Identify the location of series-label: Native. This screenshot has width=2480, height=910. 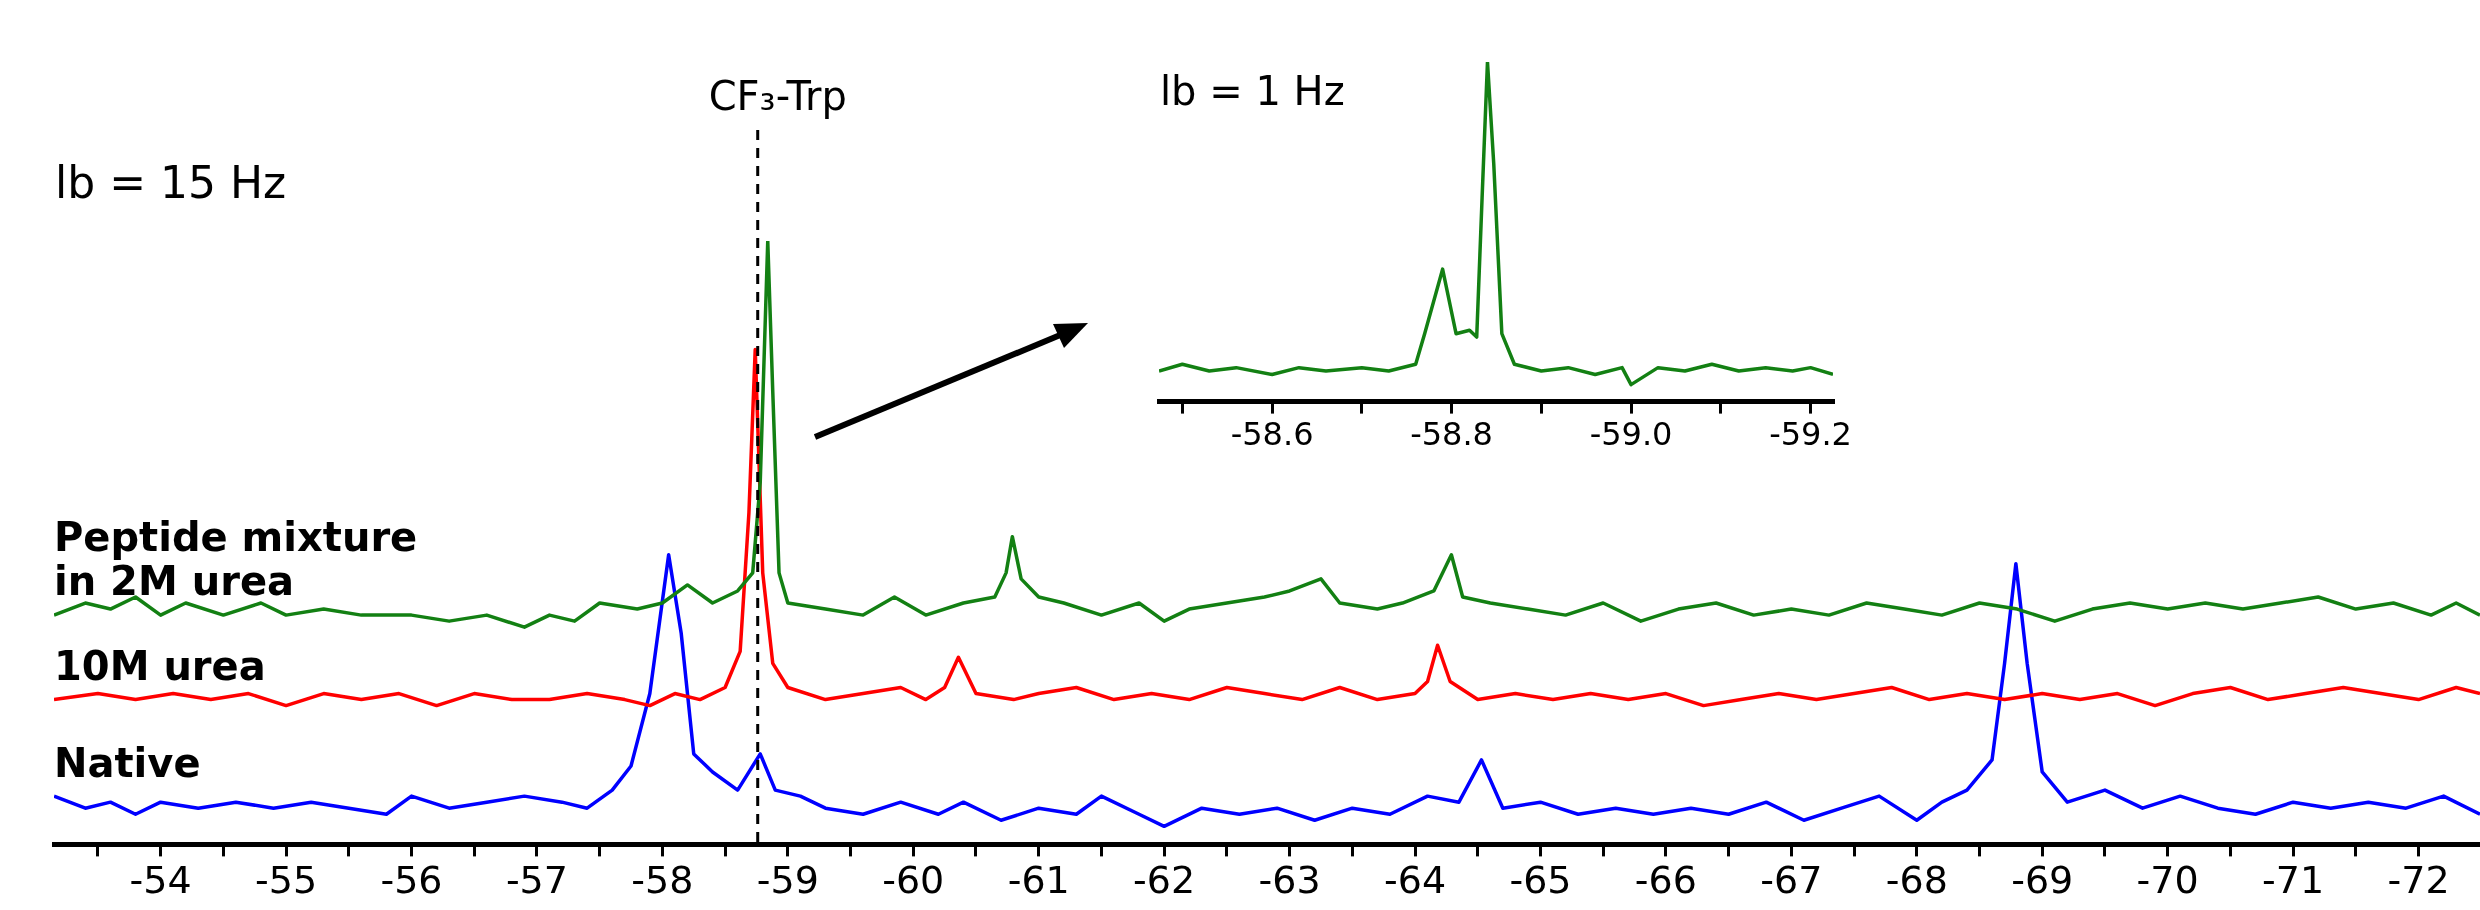
(127, 762).